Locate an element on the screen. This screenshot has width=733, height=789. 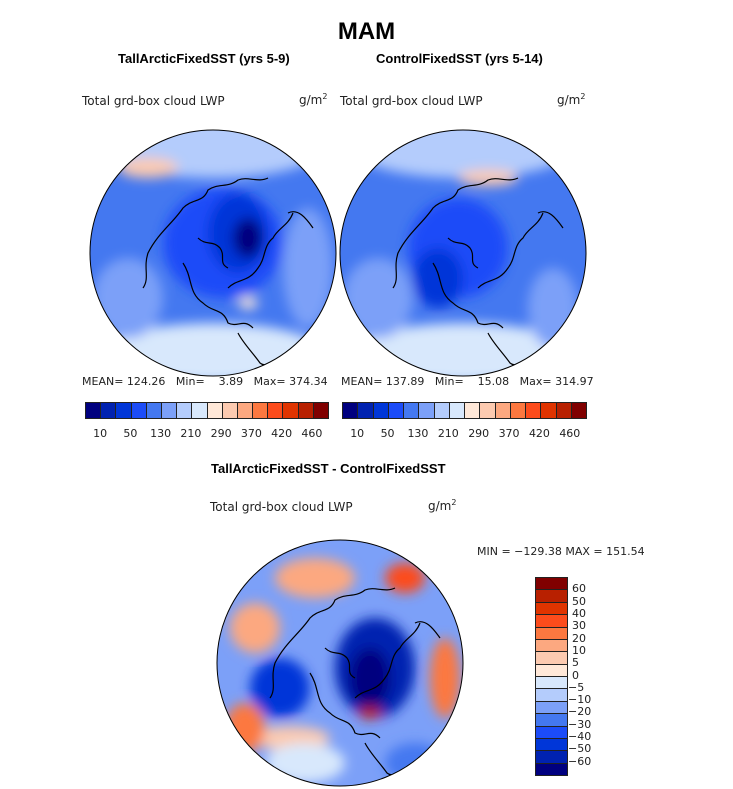
max-value: 314.97 is located at coordinates (574, 381).